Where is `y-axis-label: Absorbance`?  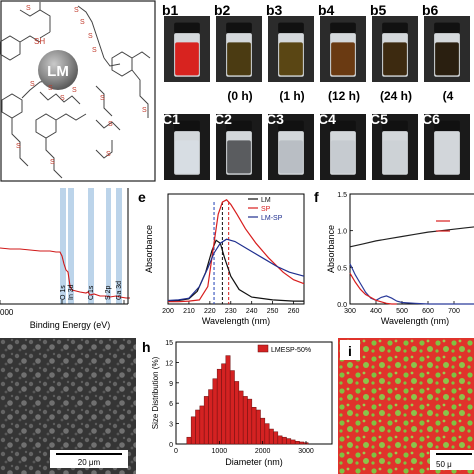
y-axis-label: Absorbance is located at coordinates (149, 249).